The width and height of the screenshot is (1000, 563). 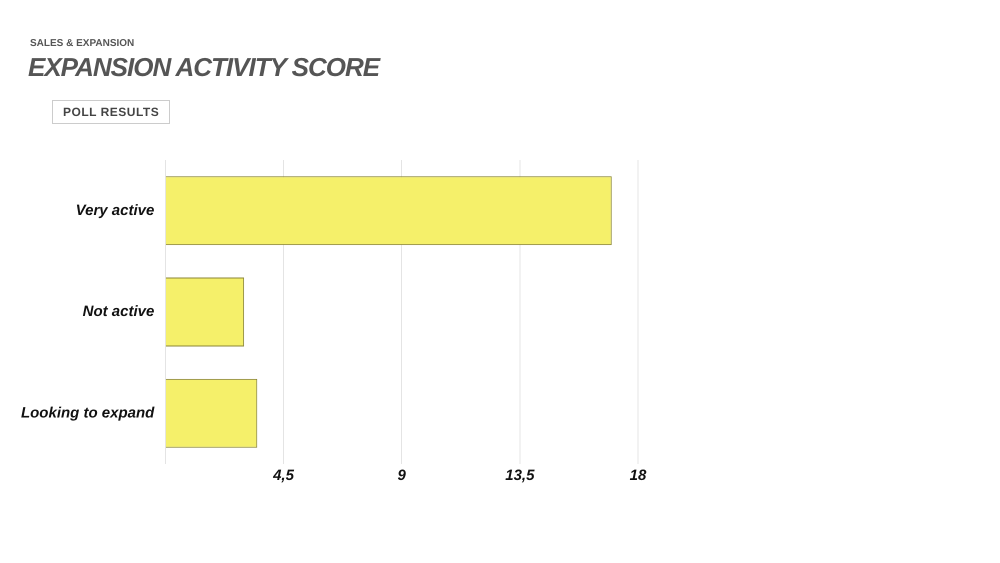 What do you see at coordinates (118, 311) in the screenshot?
I see `y-tick-label: Not active` at bounding box center [118, 311].